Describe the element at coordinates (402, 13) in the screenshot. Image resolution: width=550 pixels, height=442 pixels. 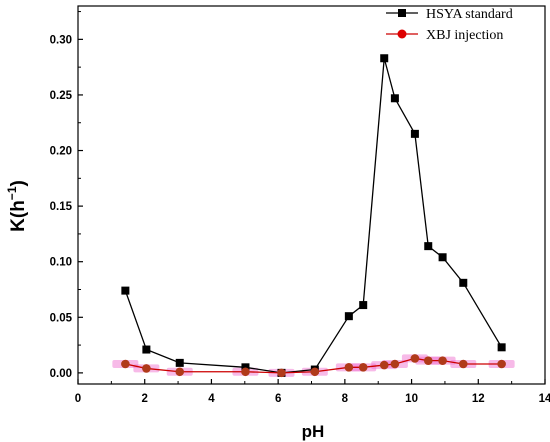
I see `legend-marker-hsya` at that location.